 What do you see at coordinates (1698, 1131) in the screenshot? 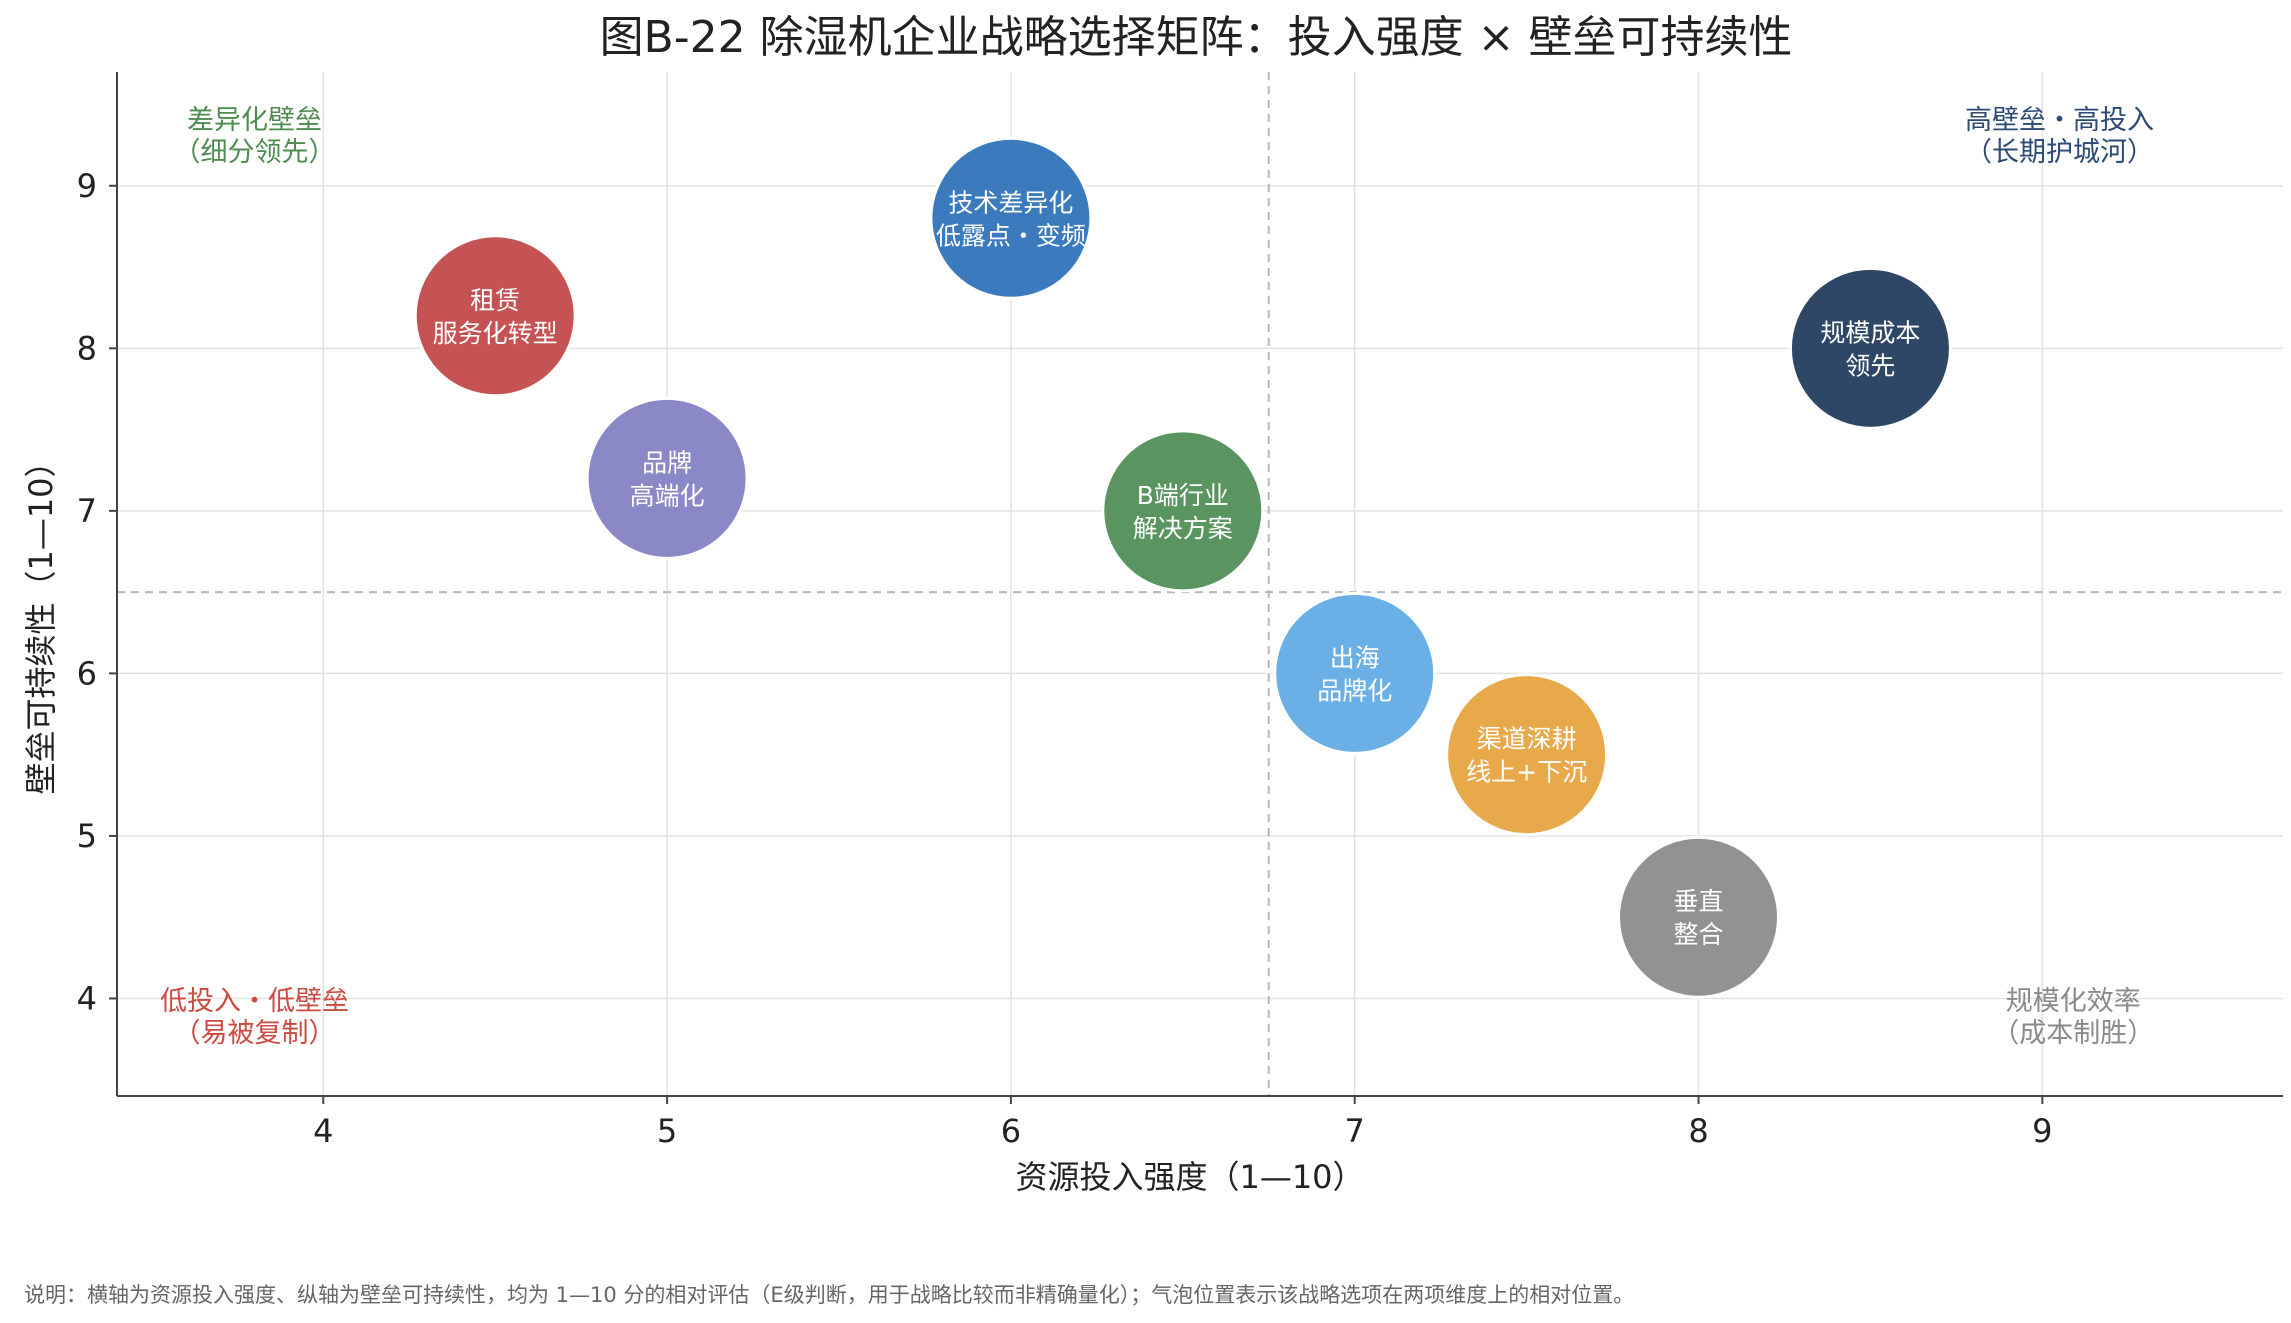
I see `x-tick-label: 8` at bounding box center [1698, 1131].